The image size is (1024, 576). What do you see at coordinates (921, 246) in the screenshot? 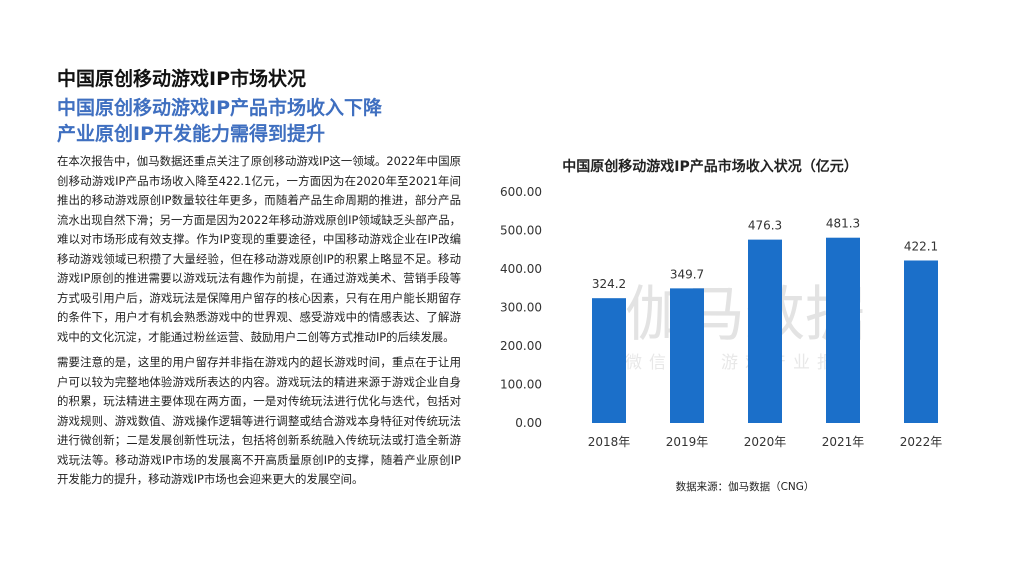
I see `bar-value-label: 422.1` at bounding box center [921, 246].